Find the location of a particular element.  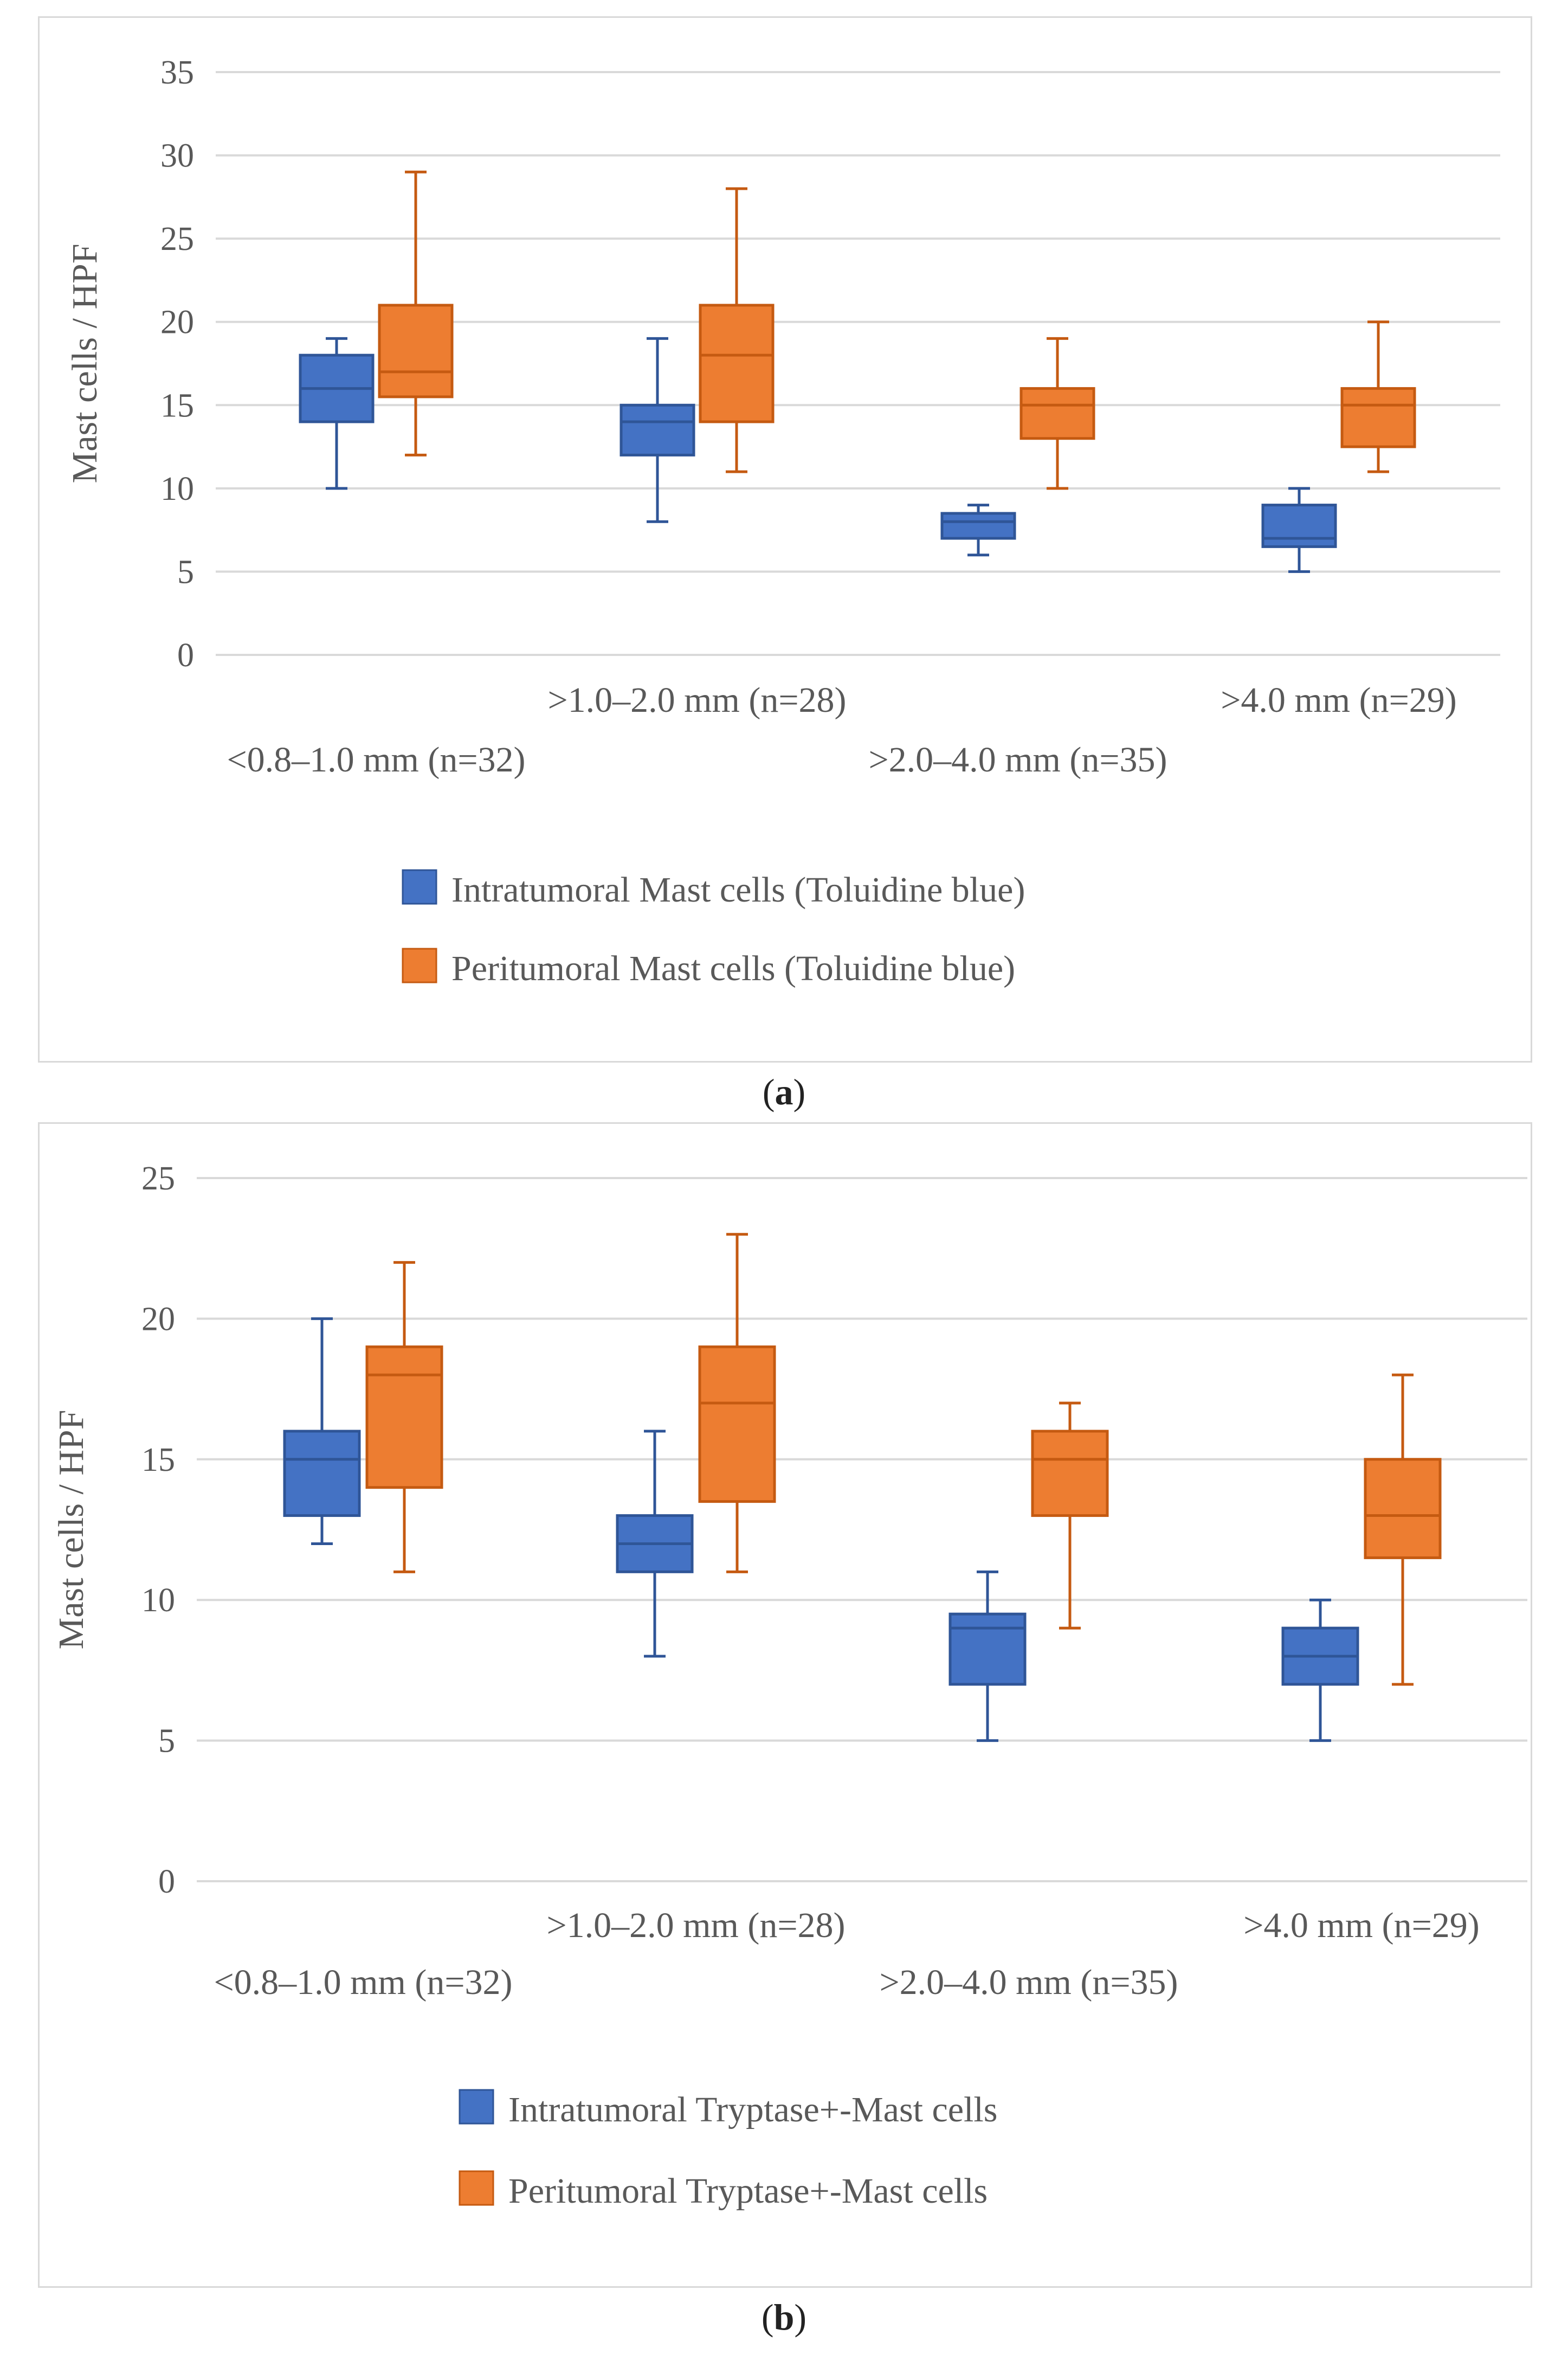

y-tick-label: 35 is located at coordinates (177, 72).